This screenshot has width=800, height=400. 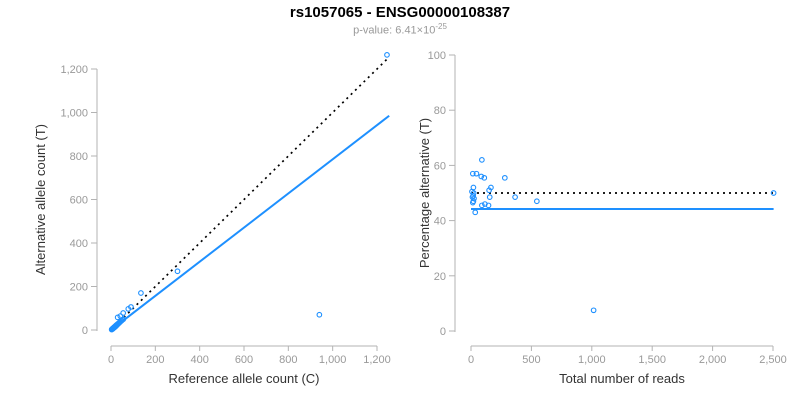 What do you see at coordinates (622, 378) in the screenshot?
I see `percentage-panel-x-title: Total number of reads` at bounding box center [622, 378].